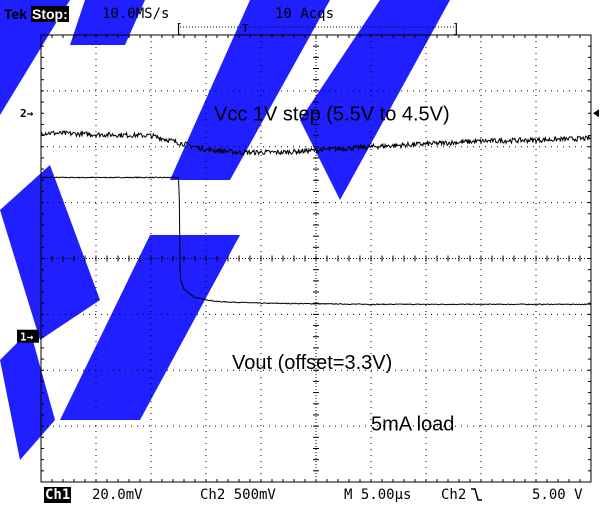 This screenshot has height=508, width=603. What do you see at coordinates (49, 14) in the screenshot?
I see `acquisition-state-badge: Stop:` at bounding box center [49, 14].